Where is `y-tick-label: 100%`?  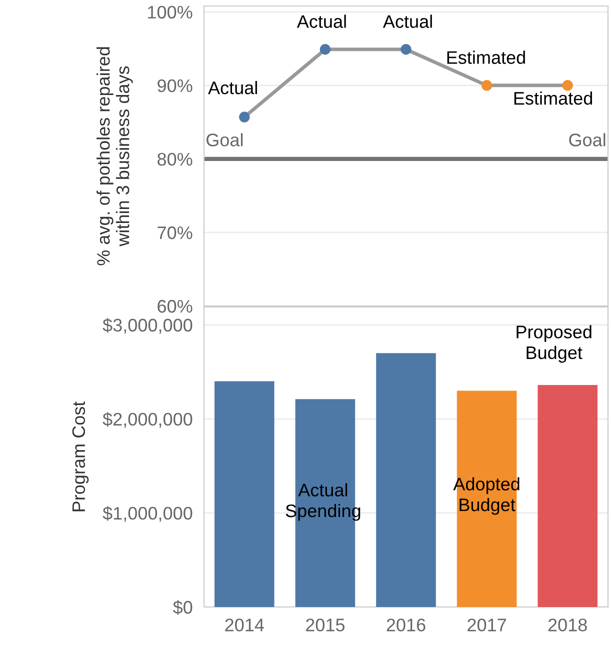
y-tick-label: 100% is located at coordinates (170, 12).